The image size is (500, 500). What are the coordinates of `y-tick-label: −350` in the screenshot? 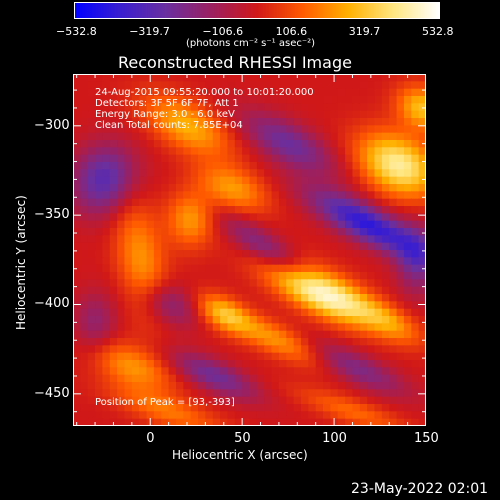 It's located at (52, 215).